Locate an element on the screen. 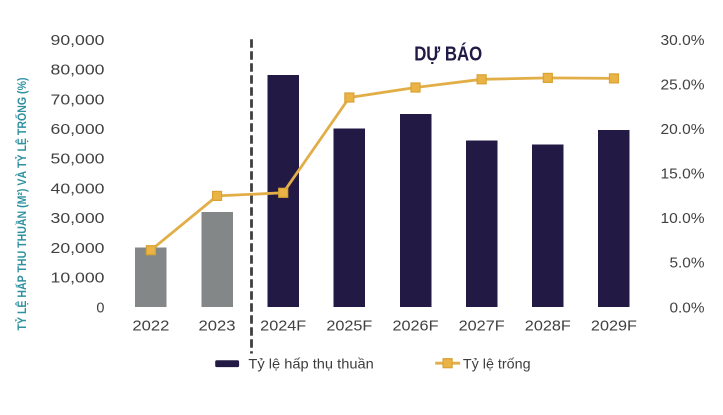 This screenshot has height=415, width=723. svg-text: 2028F is located at coordinates (548, 326).